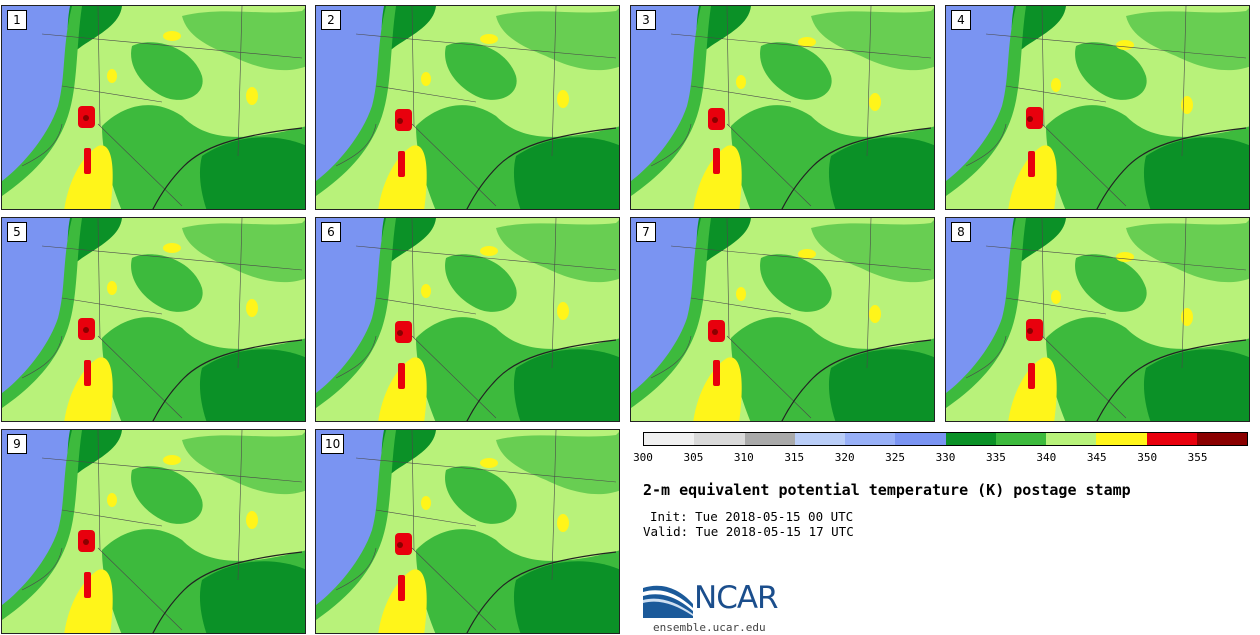 The height and width of the screenshot is (635, 1260). Describe the element at coordinates (794, 457) in the screenshot. I see `colorbar-tick-label: 315` at that location.